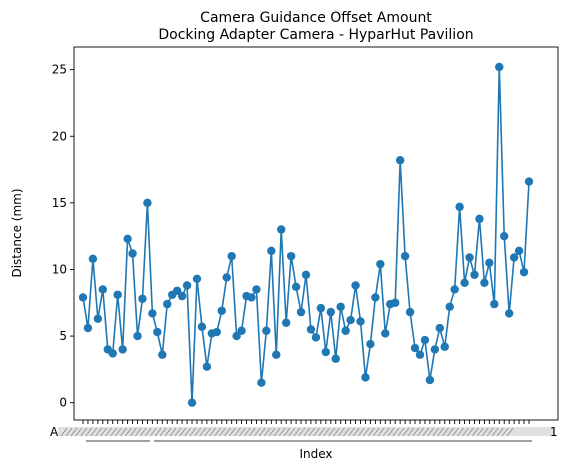  Describe the element at coordinates (54, 432) in the screenshot. I see `x-tick-label-first: A` at that location.